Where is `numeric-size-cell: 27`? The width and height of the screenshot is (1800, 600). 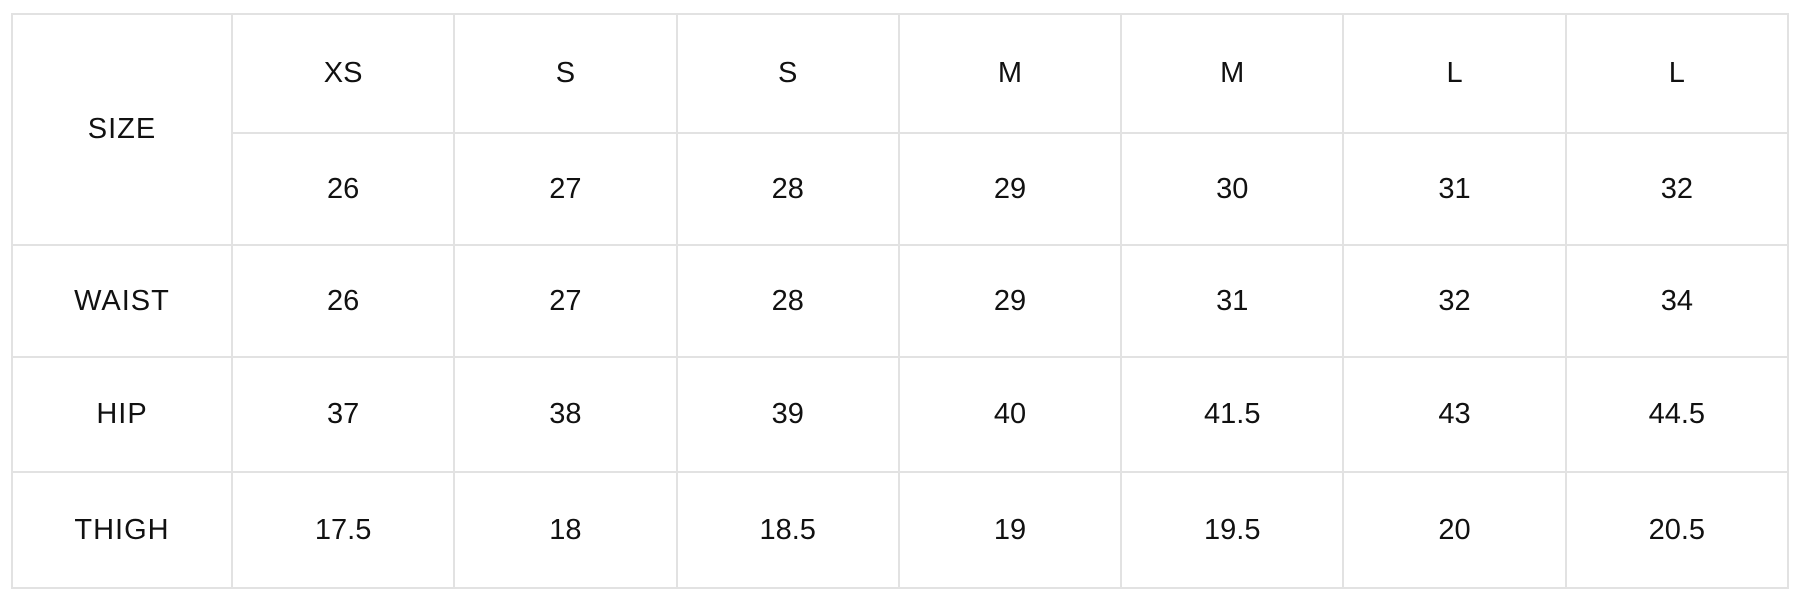 numeric-size-cell: 27 is located at coordinates (565, 189).